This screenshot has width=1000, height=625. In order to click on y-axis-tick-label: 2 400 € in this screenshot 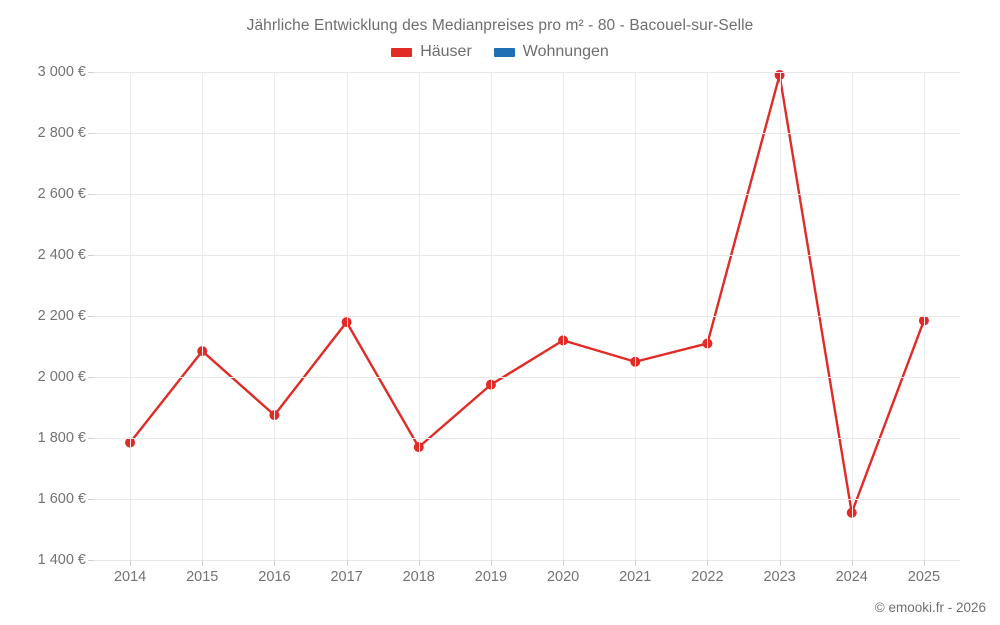, I will do `click(61, 255)`.